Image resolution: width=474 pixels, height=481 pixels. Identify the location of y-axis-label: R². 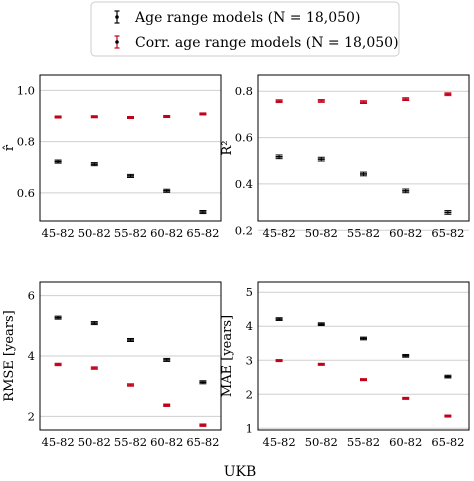
(227, 148).